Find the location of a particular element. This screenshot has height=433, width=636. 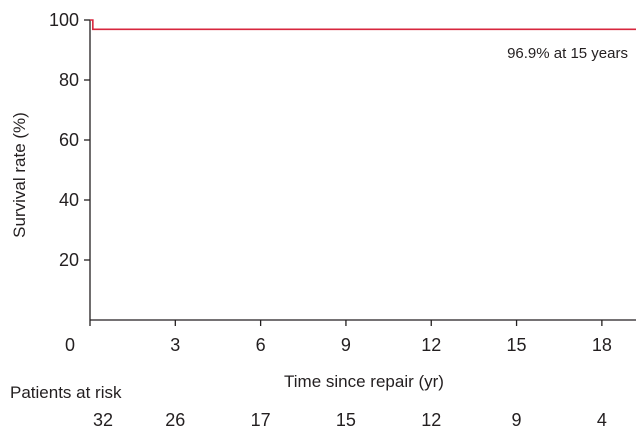

x-tick-label: 12 is located at coordinates (431, 345).